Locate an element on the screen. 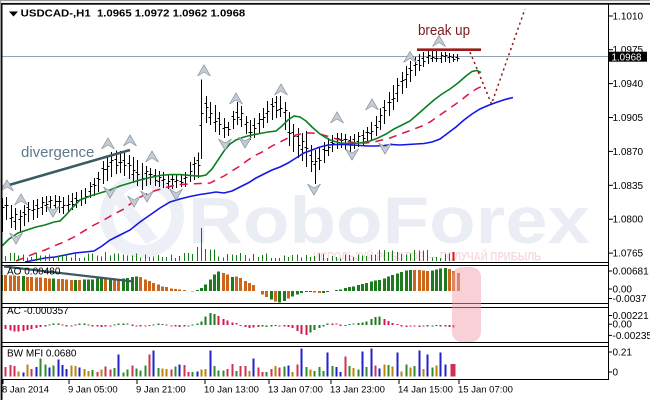  svg-text: 1.0975 is located at coordinates (628, 50).